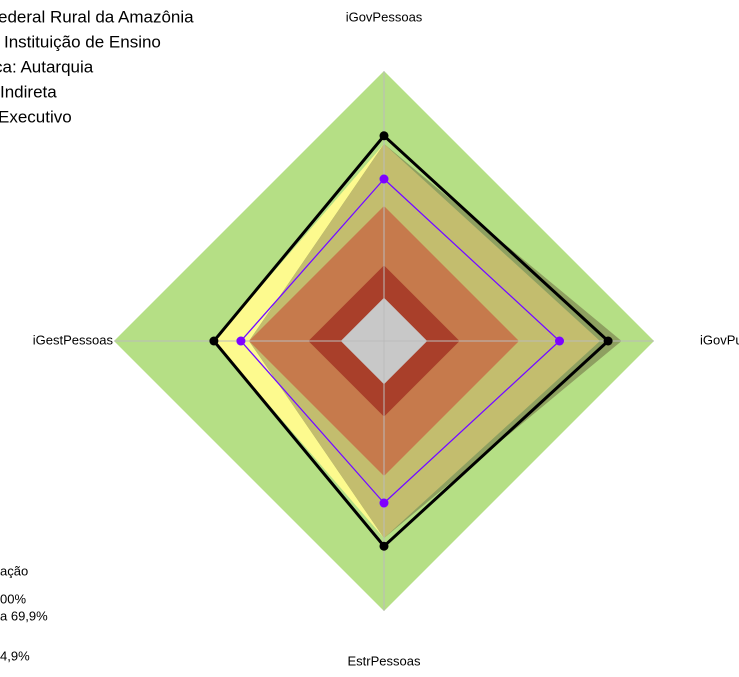 The width and height of the screenshot is (739, 677). I want to click on axis-label: EstrPessoas, so click(384, 660).